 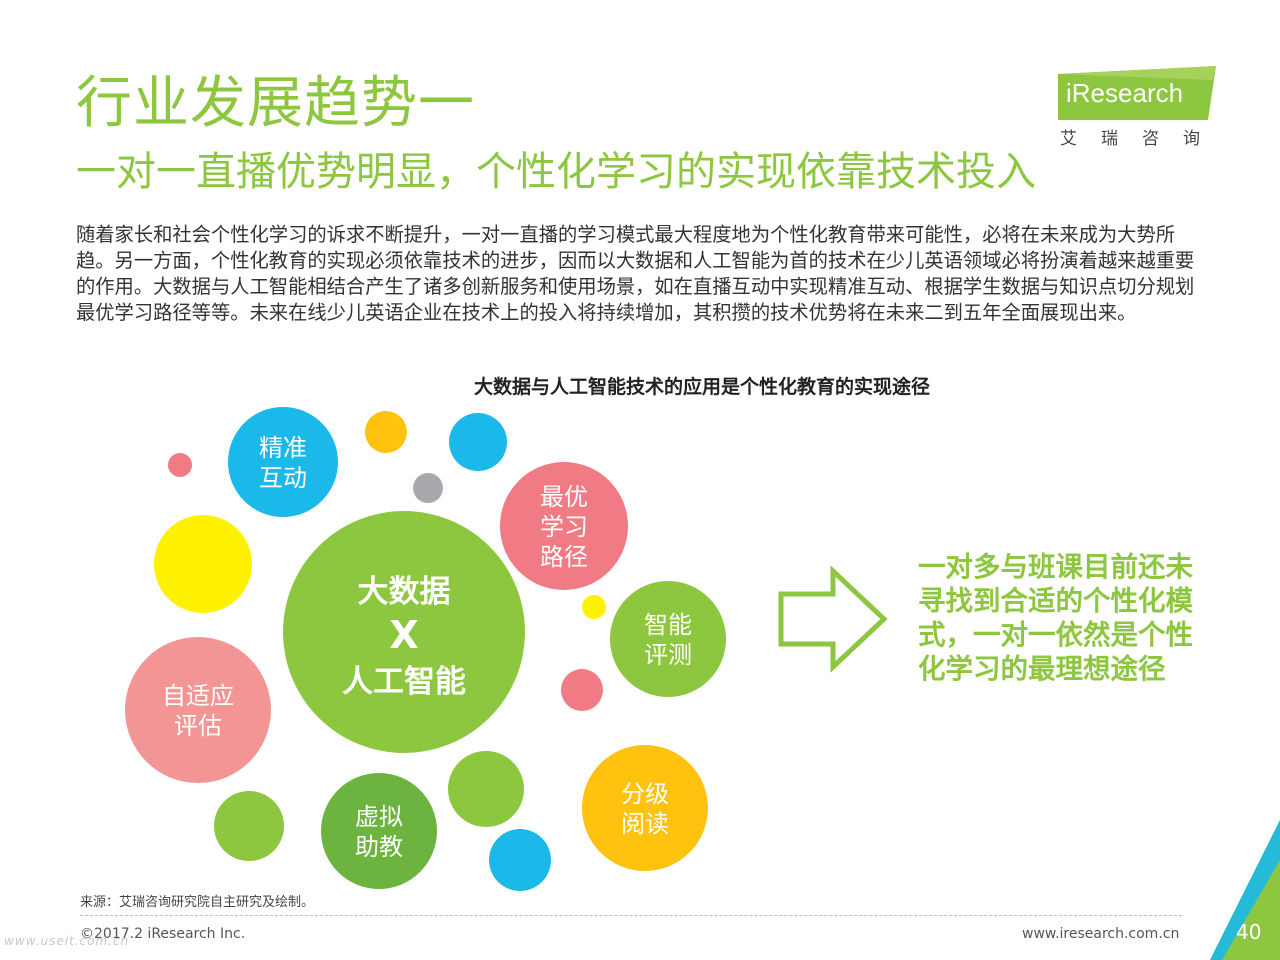 What do you see at coordinates (645, 824) in the screenshot?
I see `bubble-fenji-line-2: 阅读` at bounding box center [645, 824].